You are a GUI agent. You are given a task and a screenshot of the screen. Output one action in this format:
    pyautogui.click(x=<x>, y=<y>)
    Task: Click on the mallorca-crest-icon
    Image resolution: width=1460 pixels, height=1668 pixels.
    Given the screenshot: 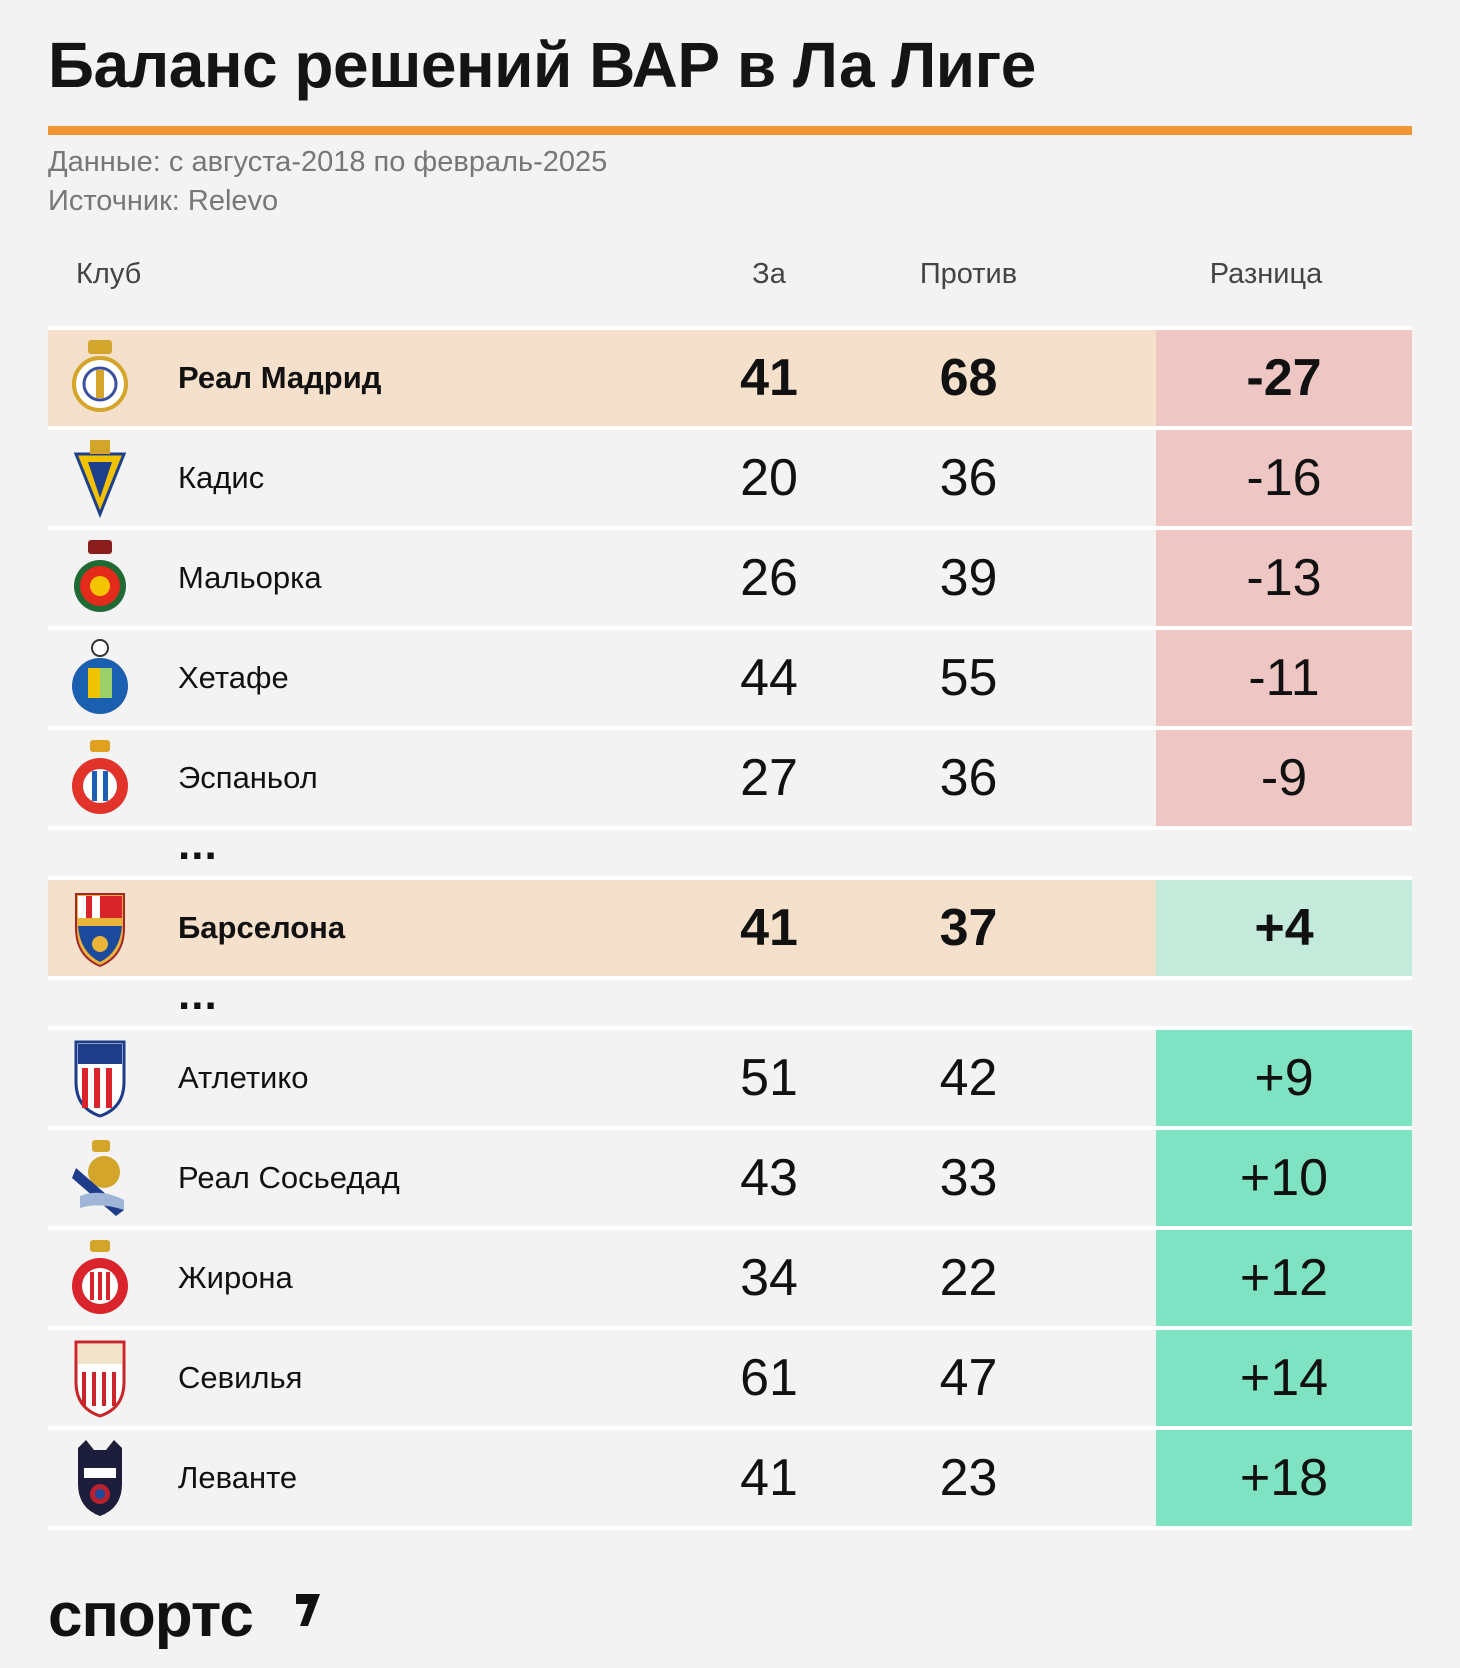 What is the action you would take?
    pyautogui.click(x=100, y=576)
    